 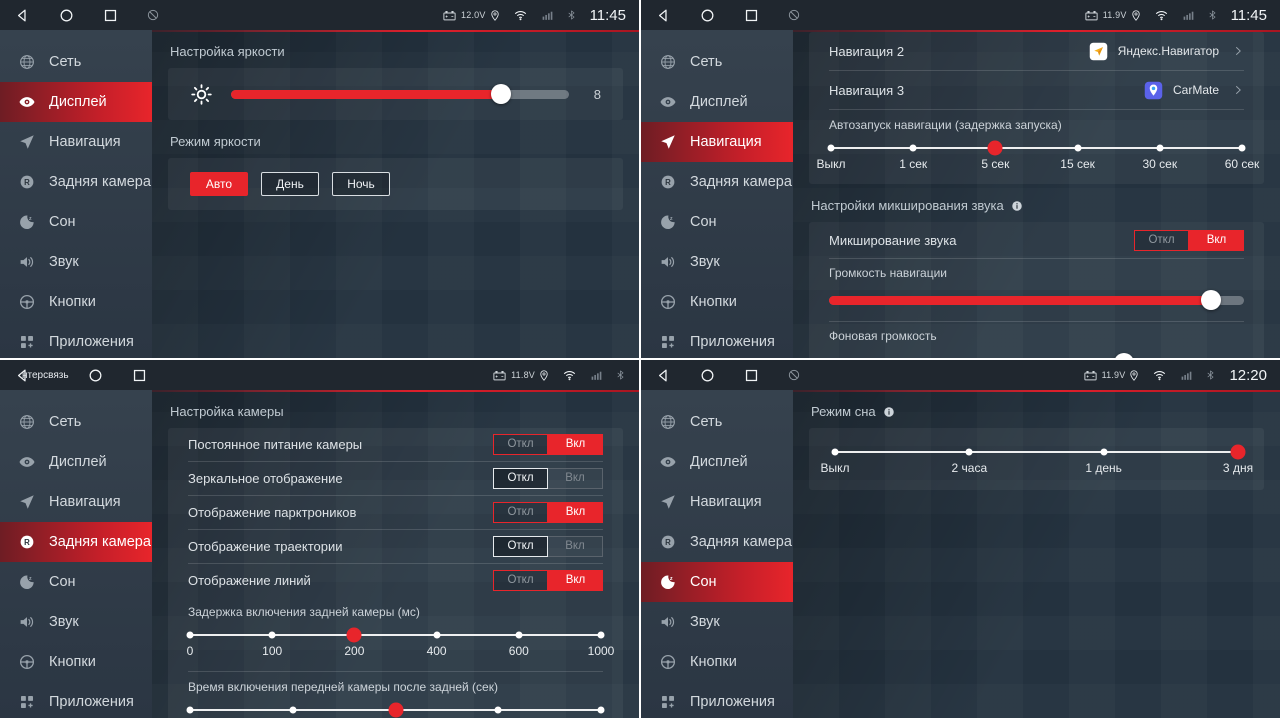 What do you see at coordinates (1036, 159) in the screenshot?
I see `autostart-delay-slider: Выкл 1 сек 5 сек 15 сек 30 сек 60 сек` at bounding box center [1036, 159].